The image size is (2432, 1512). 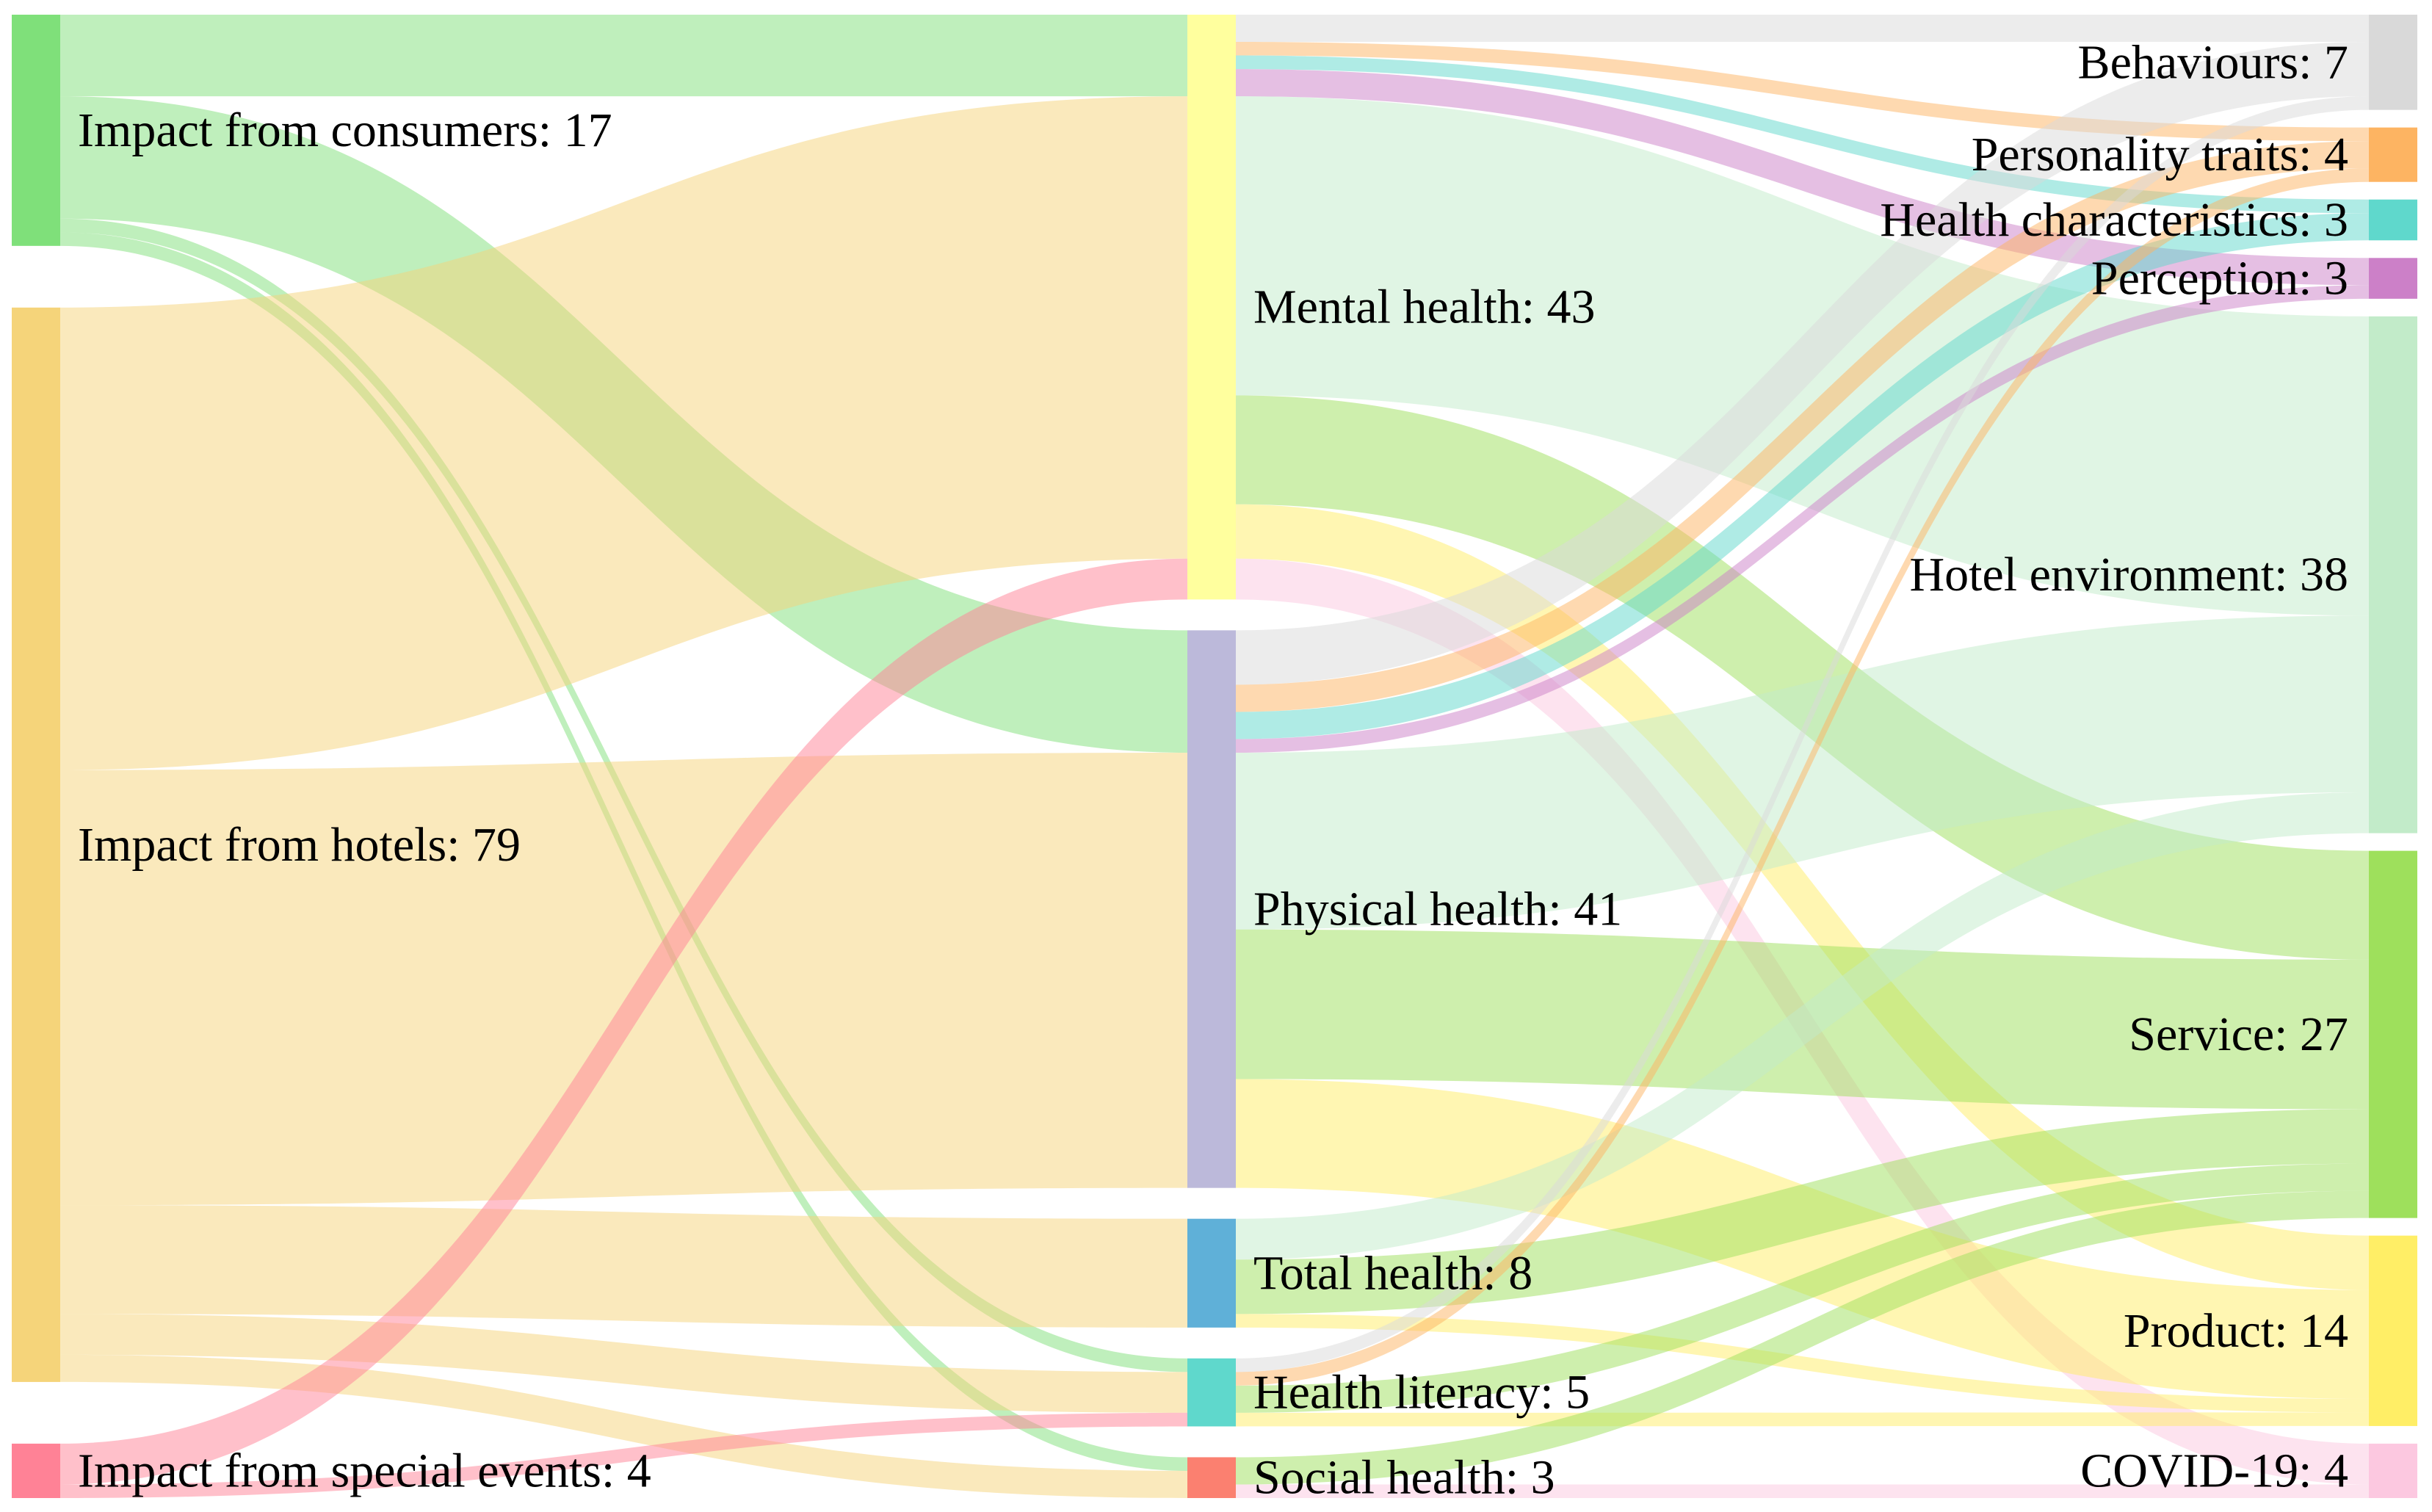 I want to click on link-hotels-to-total, so click(x=623, y=1266).